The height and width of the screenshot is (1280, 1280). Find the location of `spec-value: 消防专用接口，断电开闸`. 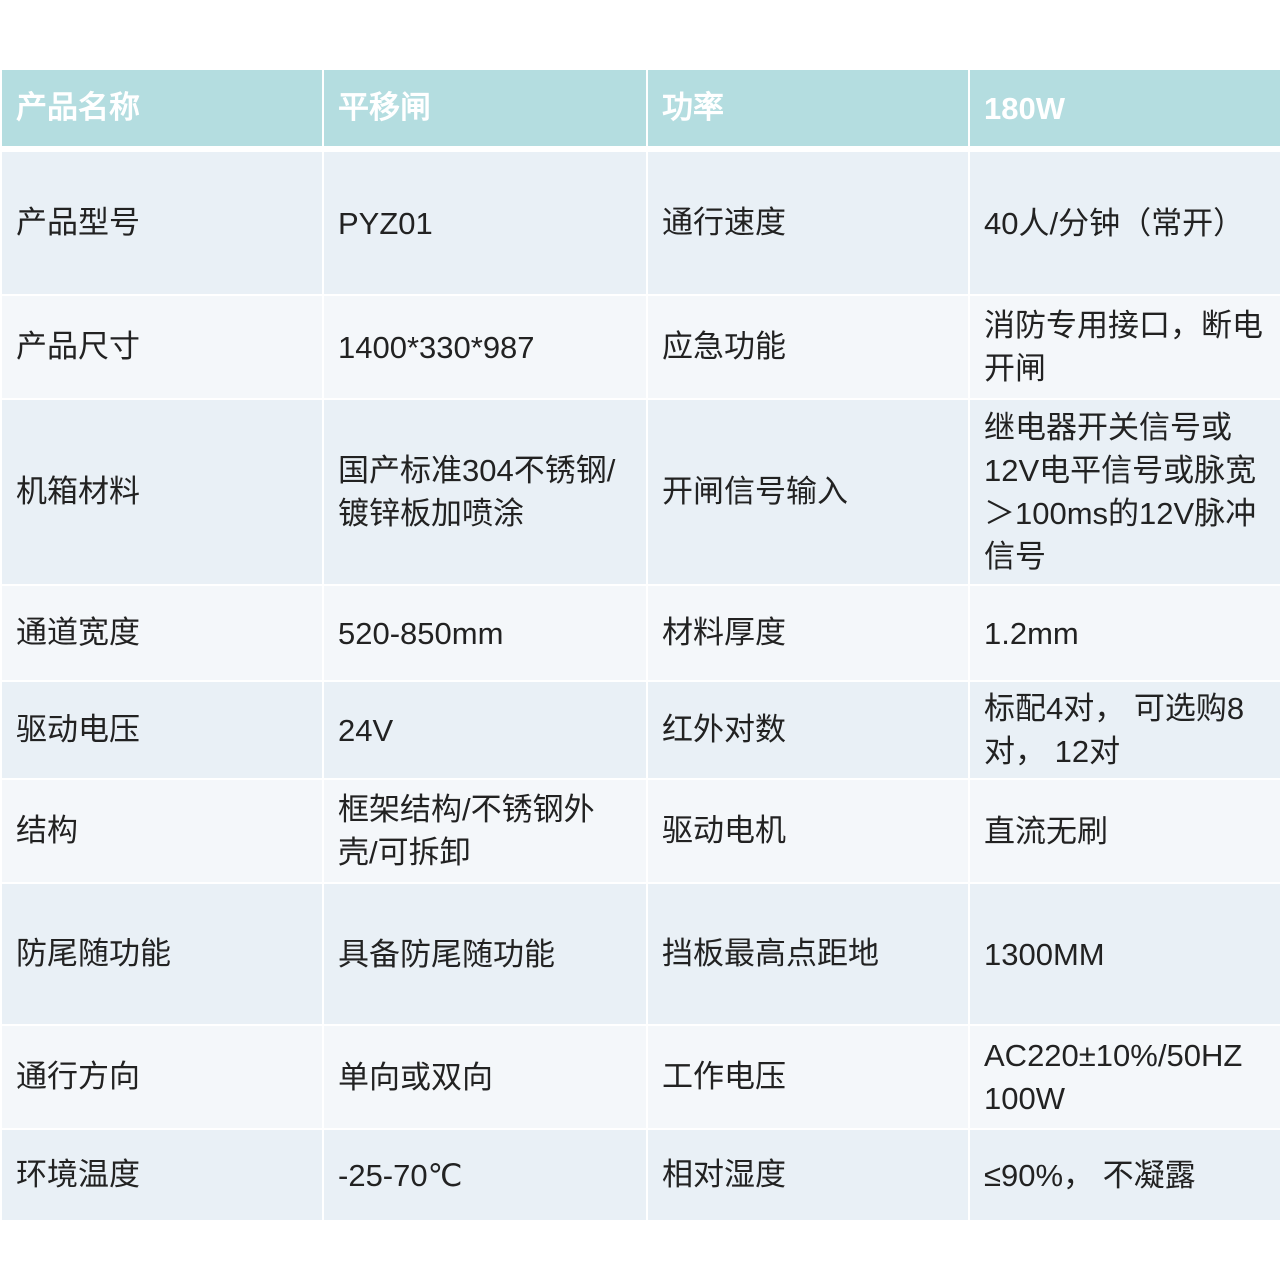

spec-value: 消防专用接口，断电开闸 is located at coordinates (1124, 347).